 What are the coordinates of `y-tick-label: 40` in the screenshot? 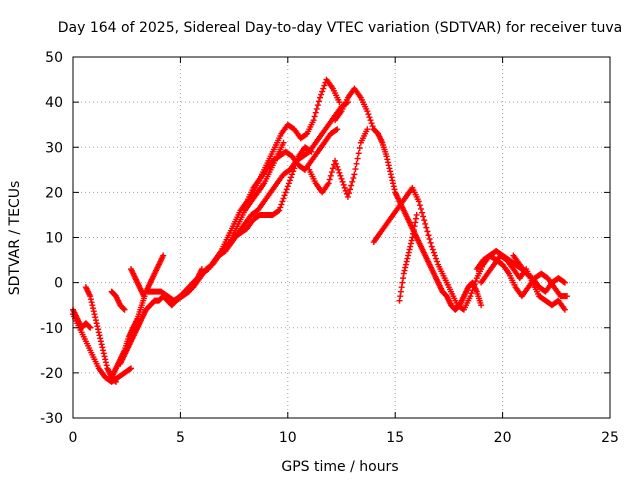 It's located at (54, 103).